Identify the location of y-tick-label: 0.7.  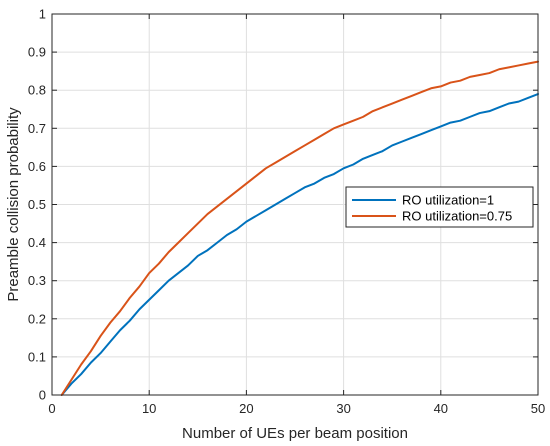
(37, 128).